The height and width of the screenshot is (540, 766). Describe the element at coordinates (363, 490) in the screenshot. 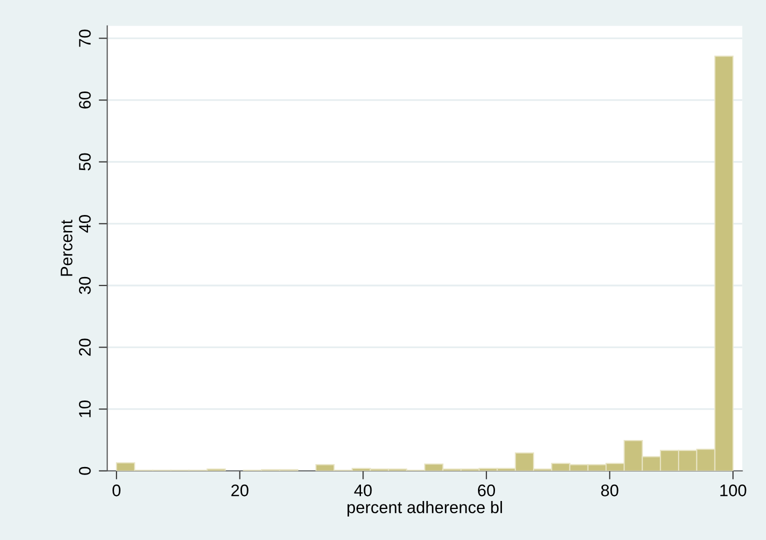

I see `x-tick-label: 40` at that location.